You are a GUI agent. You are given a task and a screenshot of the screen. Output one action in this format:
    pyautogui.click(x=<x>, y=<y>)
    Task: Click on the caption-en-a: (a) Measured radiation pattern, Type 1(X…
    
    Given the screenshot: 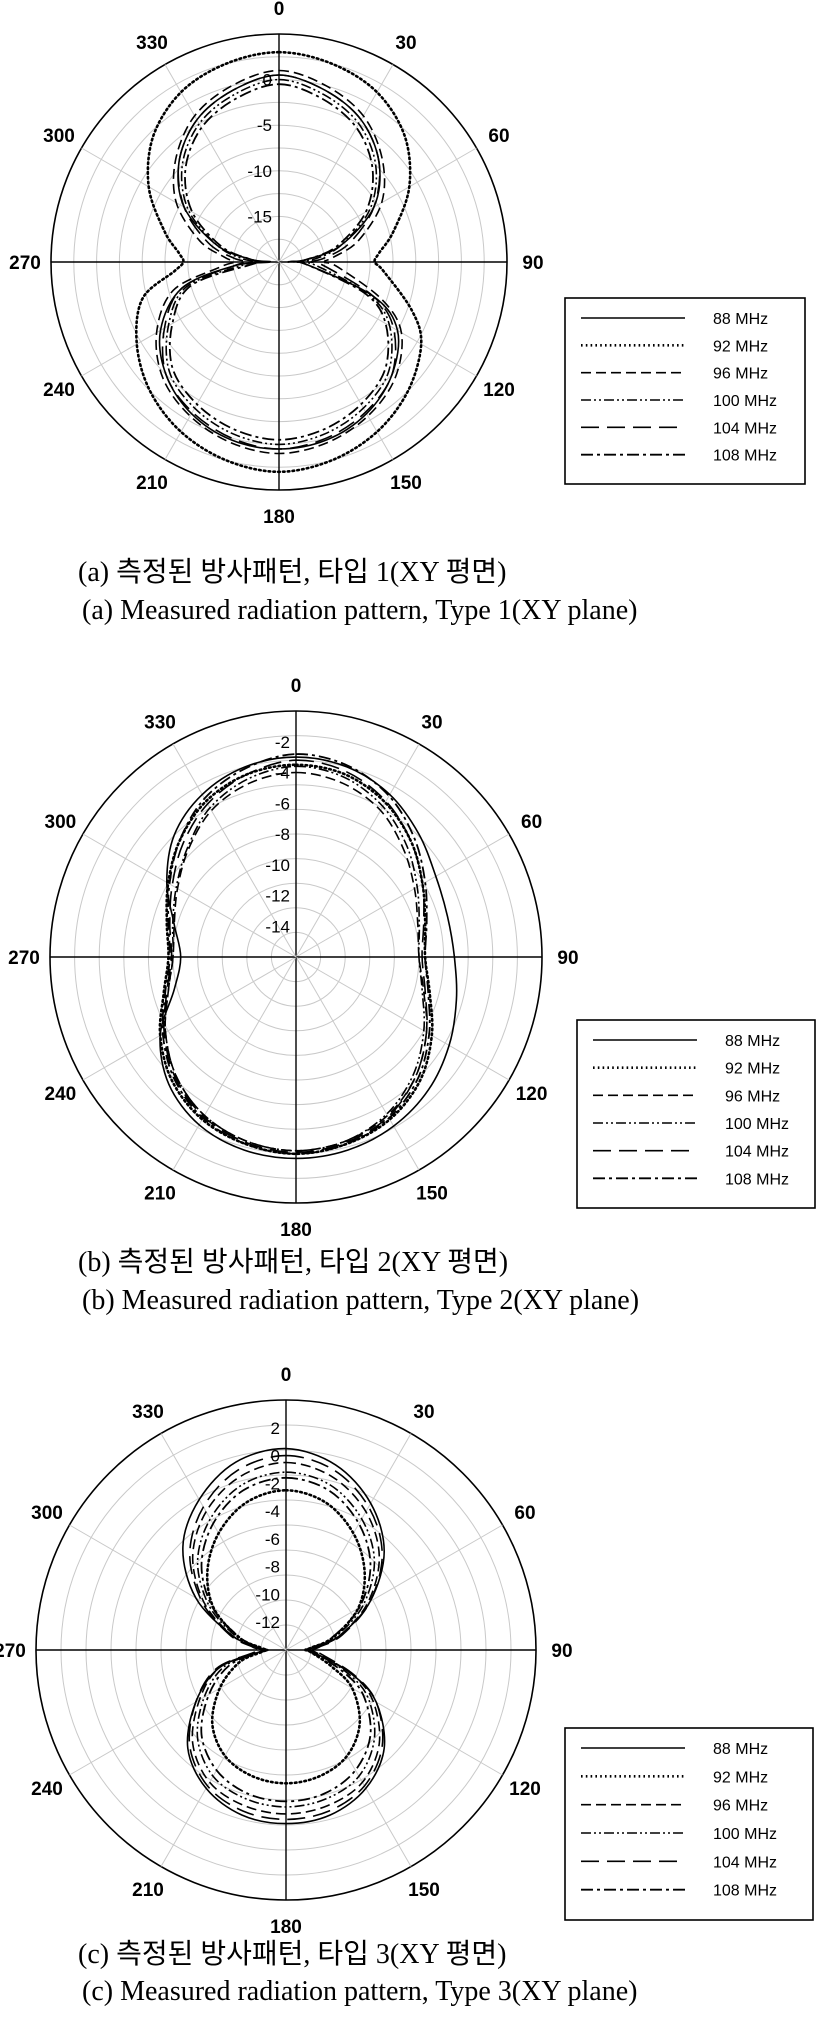 What is the action you would take?
    pyautogui.click(x=360, y=610)
    